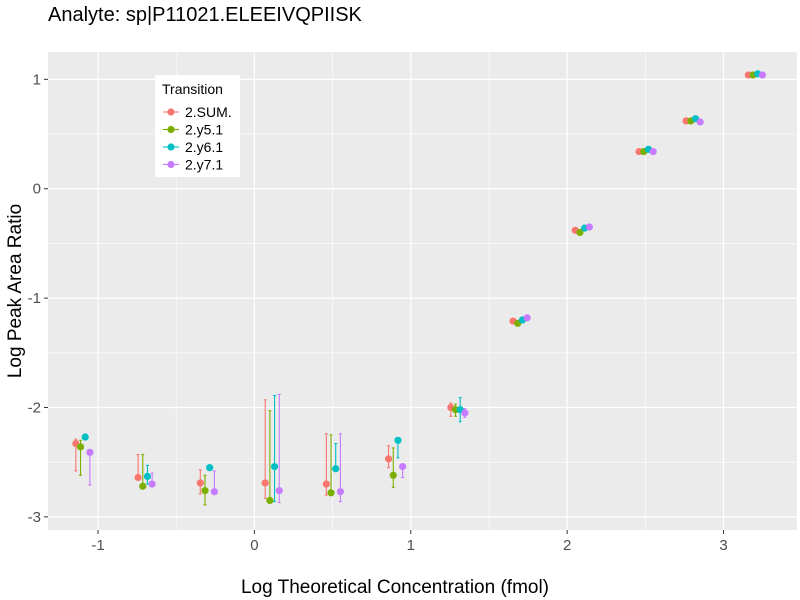 The width and height of the screenshot is (800, 600). What do you see at coordinates (411, 545) in the screenshot?
I see `x-tick-label: 1` at bounding box center [411, 545].